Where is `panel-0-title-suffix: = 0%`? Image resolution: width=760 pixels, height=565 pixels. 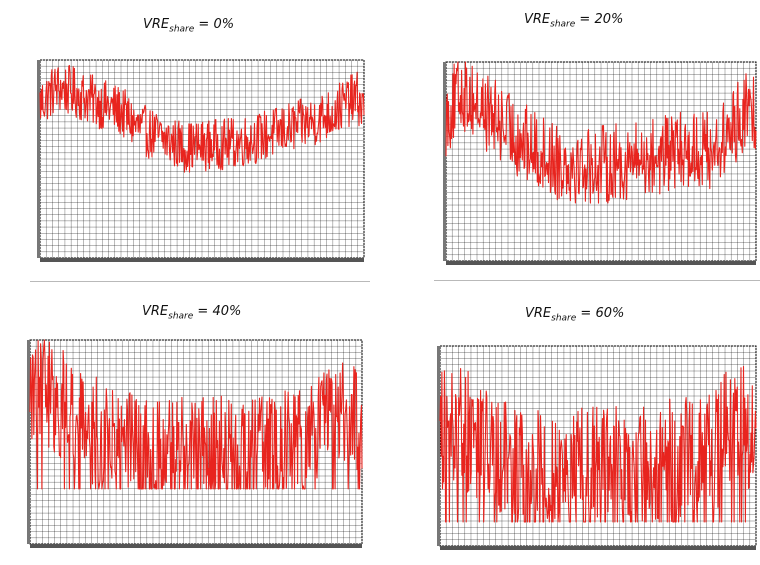 panel-0-title-suffix: = 0% is located at coordinates (214, 24).